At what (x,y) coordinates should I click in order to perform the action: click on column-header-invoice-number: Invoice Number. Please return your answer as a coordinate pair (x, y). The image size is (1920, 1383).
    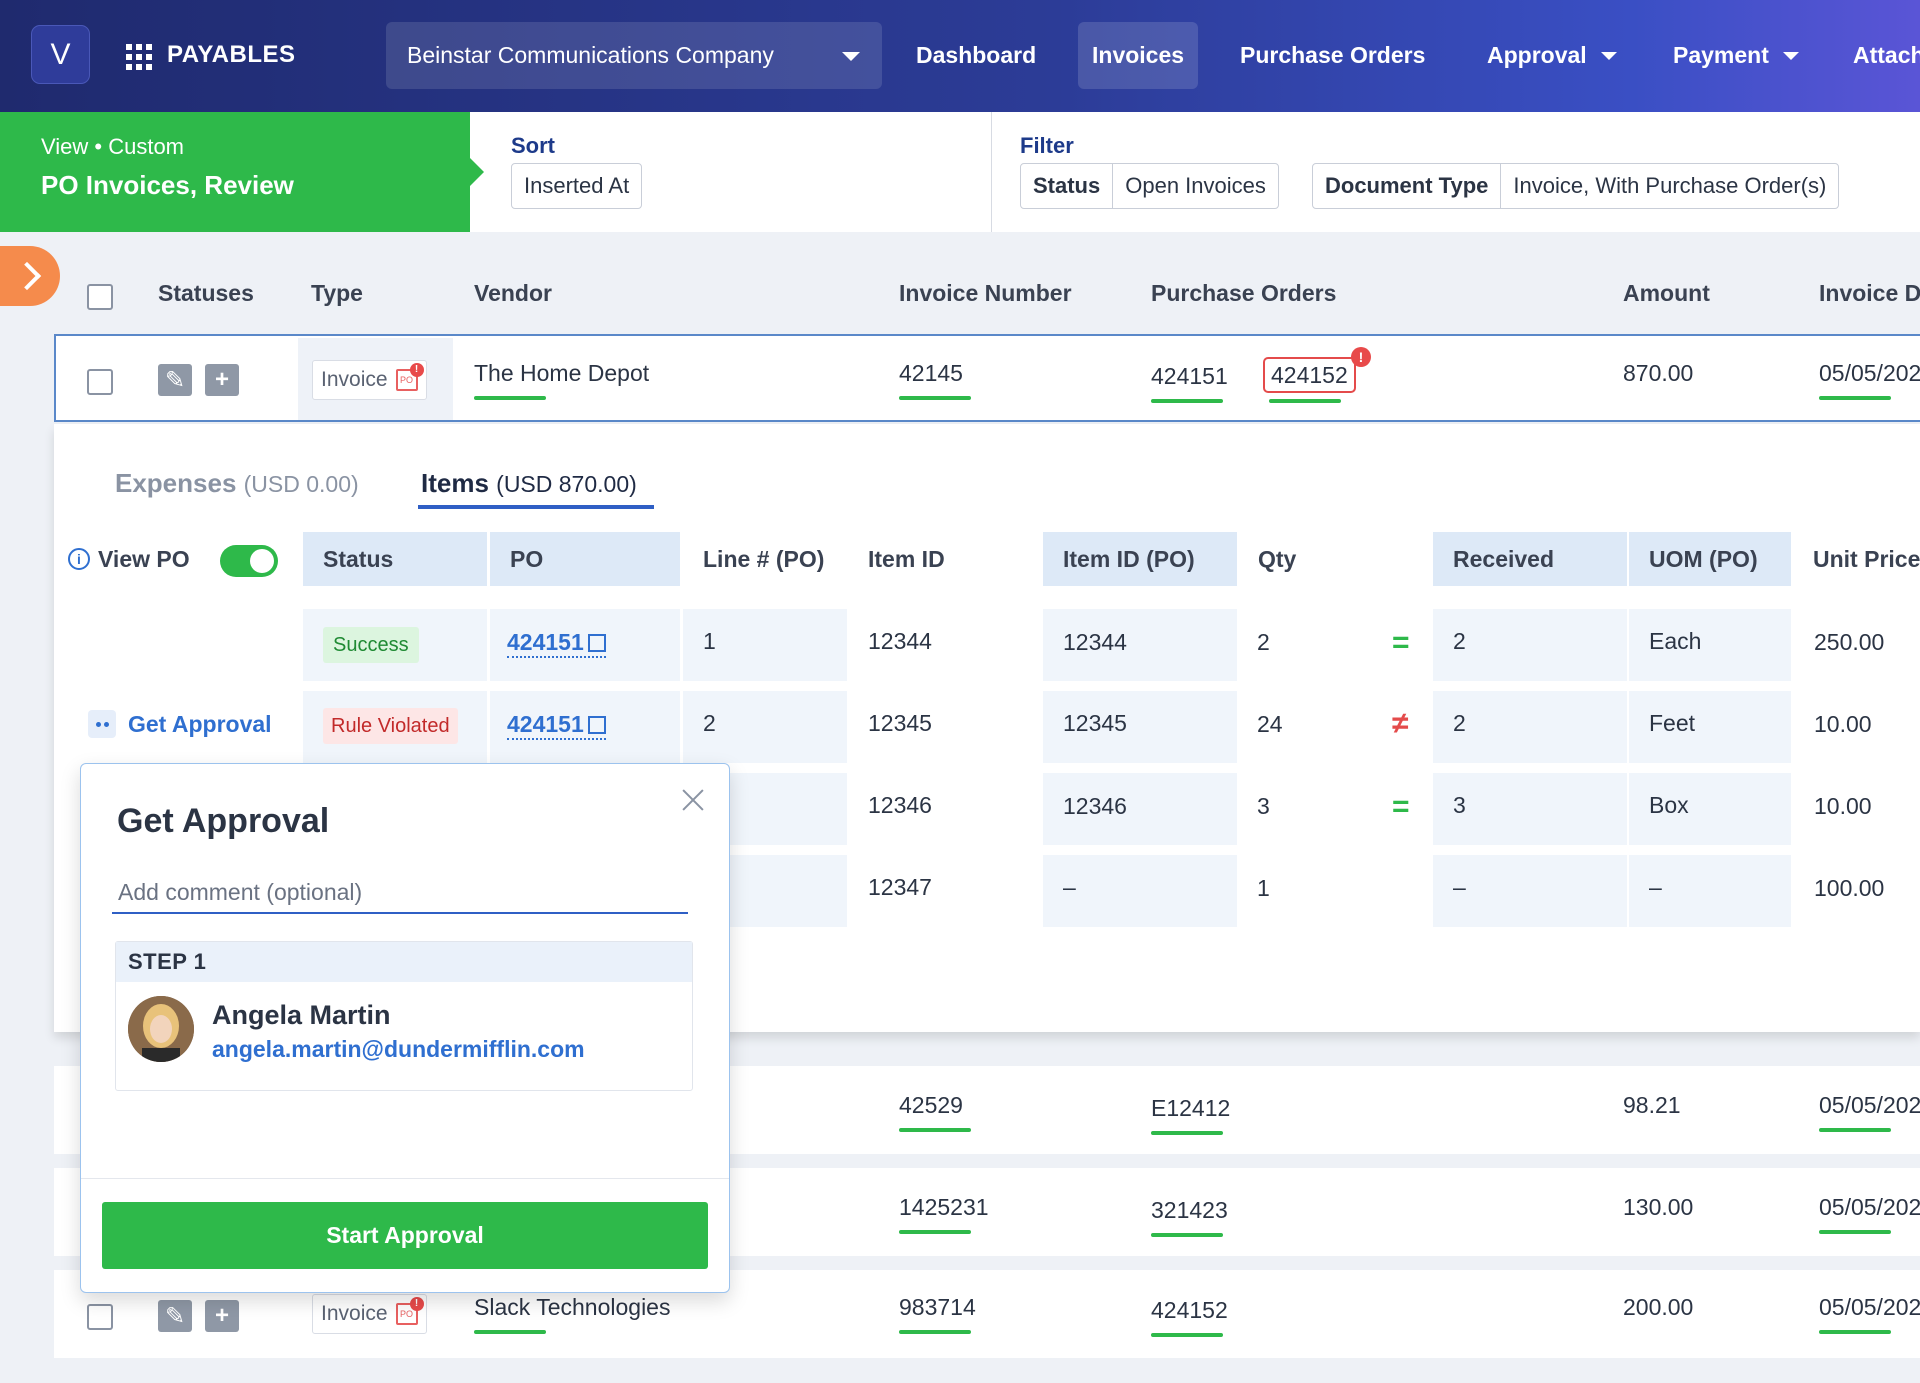
    Looking at the image, I should click on (985, 293).